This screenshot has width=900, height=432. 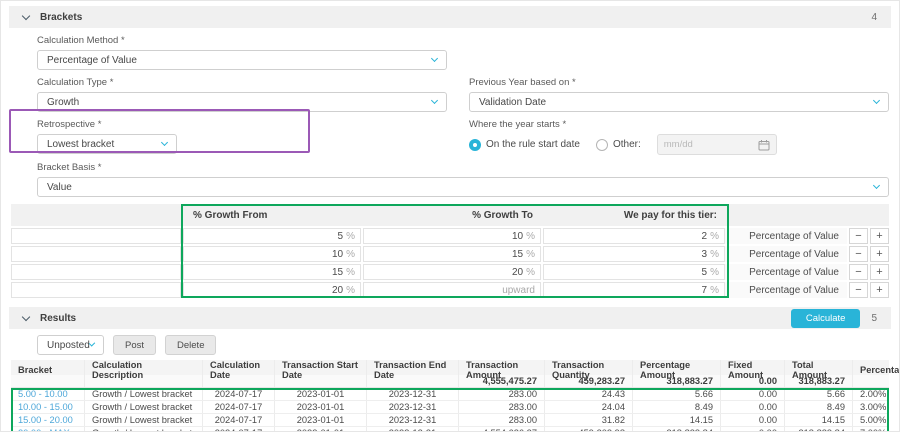 What do you see at coordinates (144, 394) in the screenshot?
I see `cell-description: Growth / Lowest bracket` at bounding box center [144, 394].